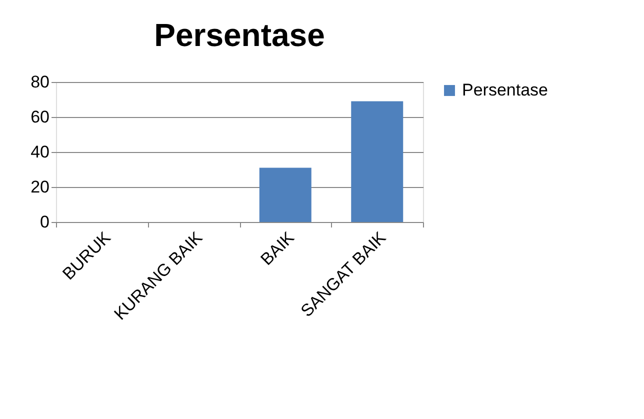 The image size is (644, 419). I want to click on y-tick-label: 40, so click(40, 152).